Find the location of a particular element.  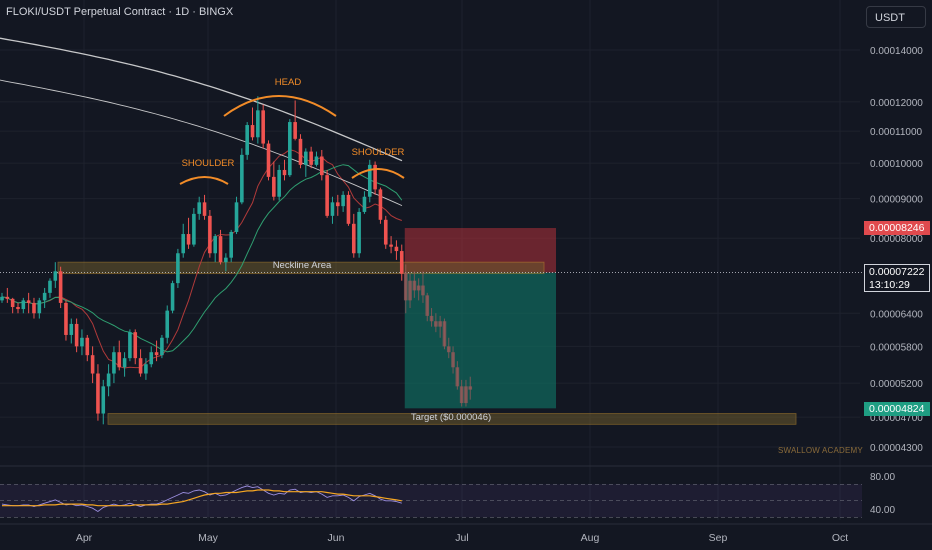

price-tick-label: 0.00011000 is located at coordinates (896, 132).